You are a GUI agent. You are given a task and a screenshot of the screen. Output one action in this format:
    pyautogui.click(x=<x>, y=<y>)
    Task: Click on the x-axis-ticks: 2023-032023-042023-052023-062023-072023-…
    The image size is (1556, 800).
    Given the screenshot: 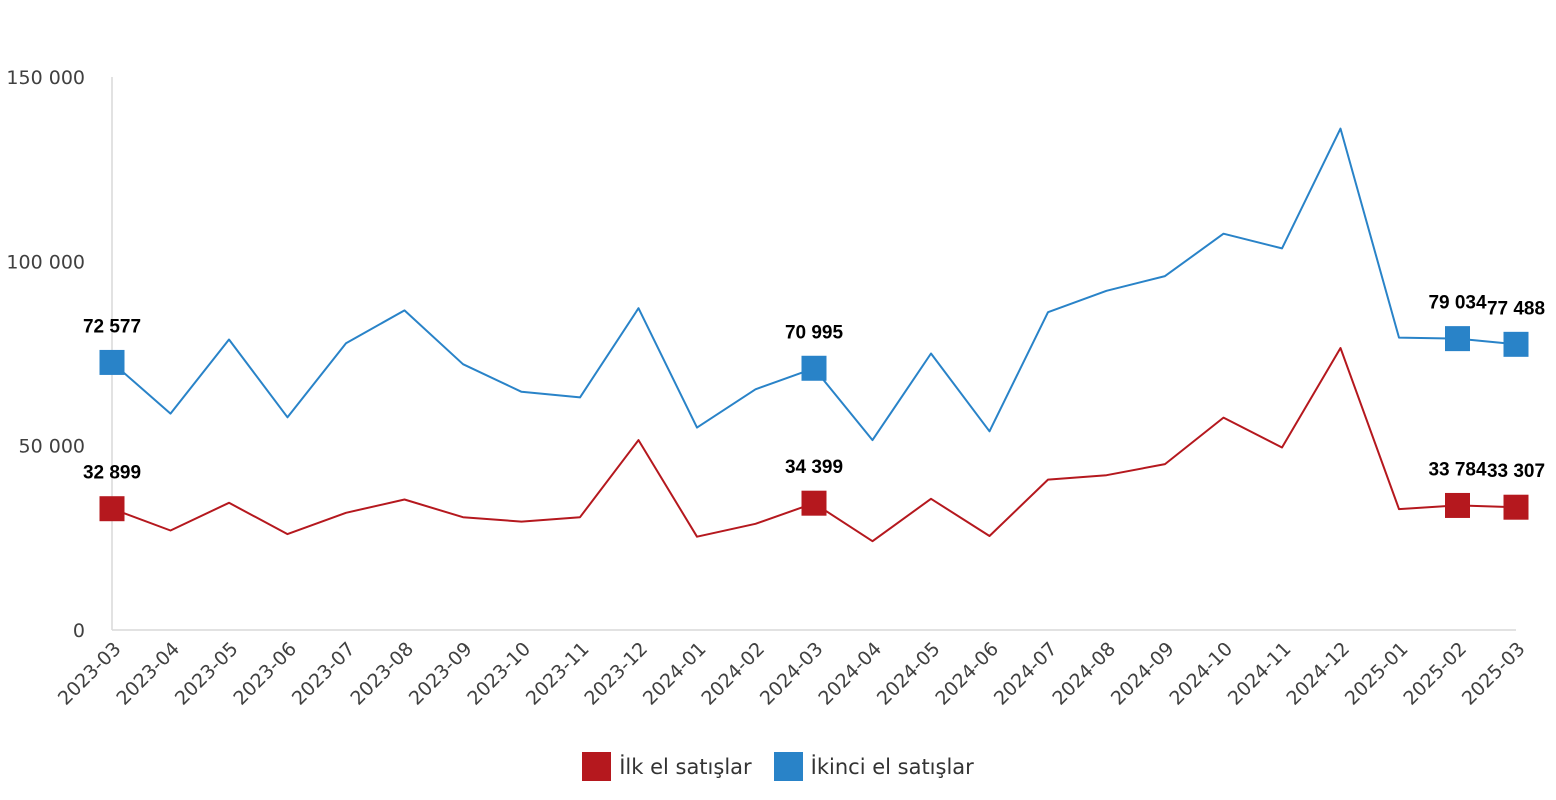 What is the action you would take?
    pyautogui.click(x=792, y=674)
    